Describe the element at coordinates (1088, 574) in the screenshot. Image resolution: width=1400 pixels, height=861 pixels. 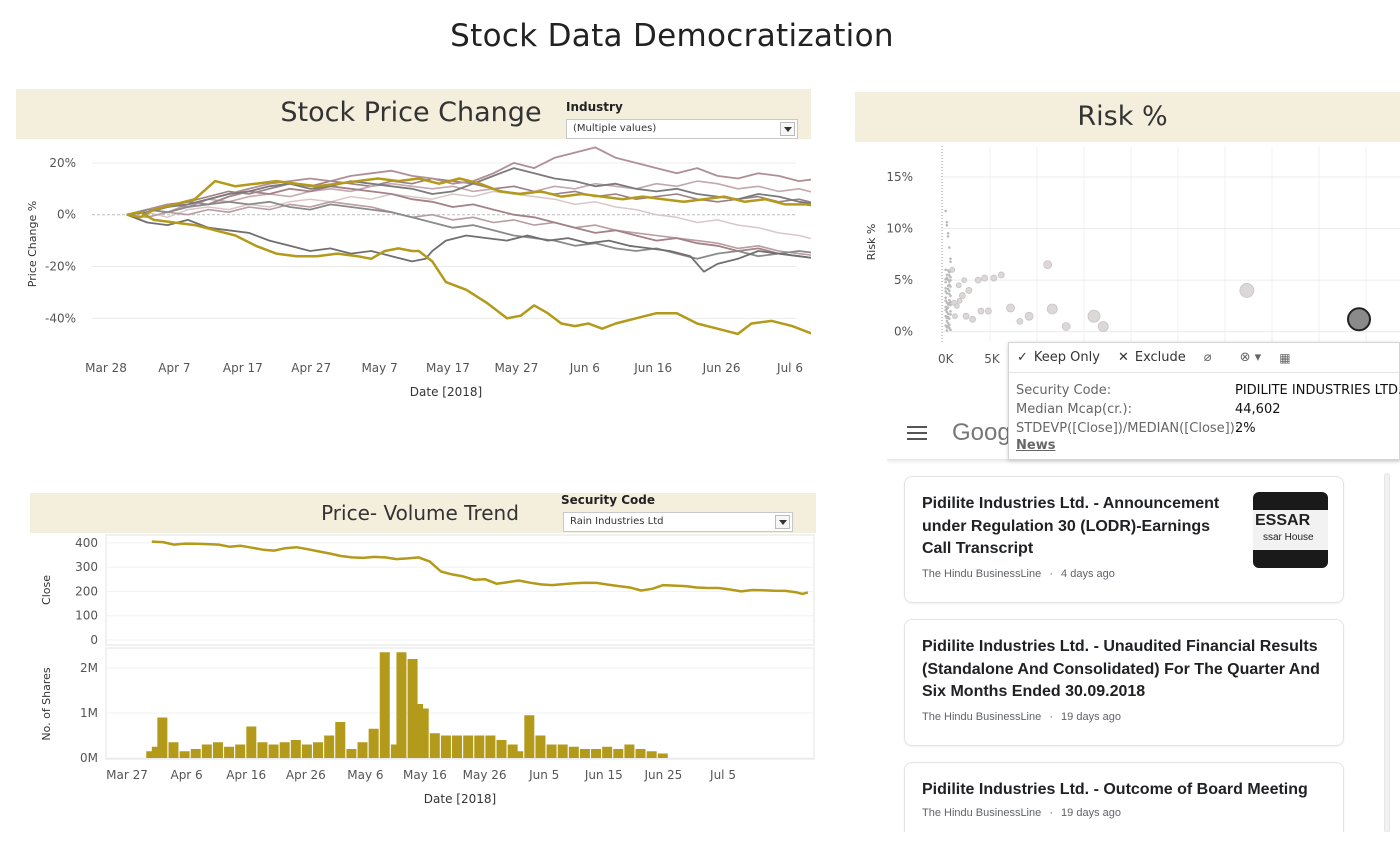
I see `news-age: 4 days ago` at that location.